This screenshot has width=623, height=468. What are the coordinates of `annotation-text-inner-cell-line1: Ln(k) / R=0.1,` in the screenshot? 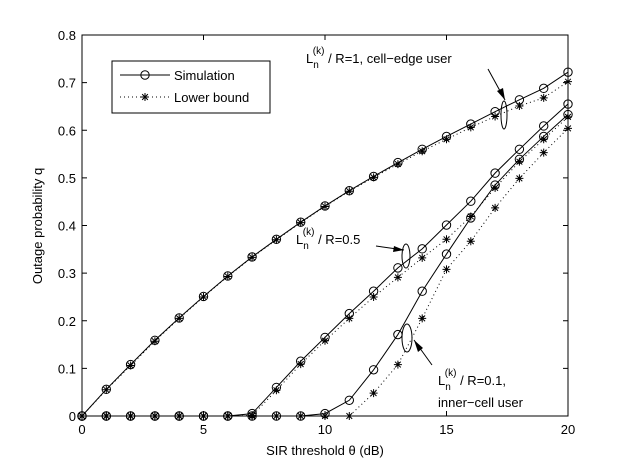 It's located at (472, 380).